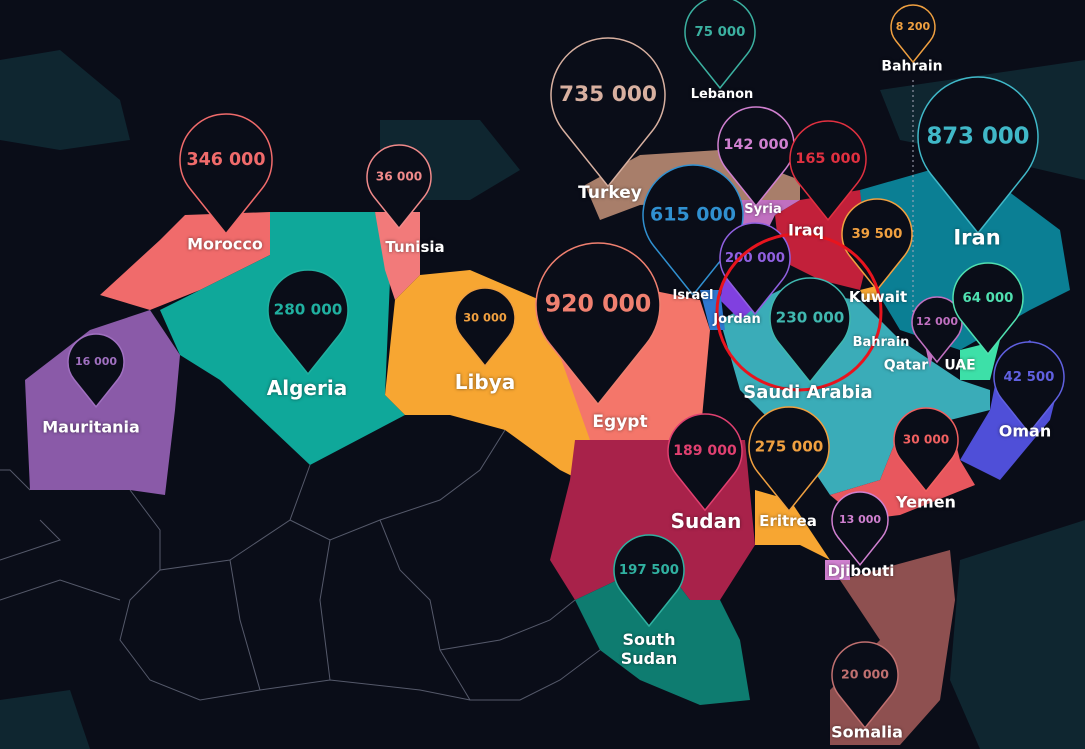 This screenshot has width=1085, height=749. I want to click on pin-value: 275 000, so click(789, 447).